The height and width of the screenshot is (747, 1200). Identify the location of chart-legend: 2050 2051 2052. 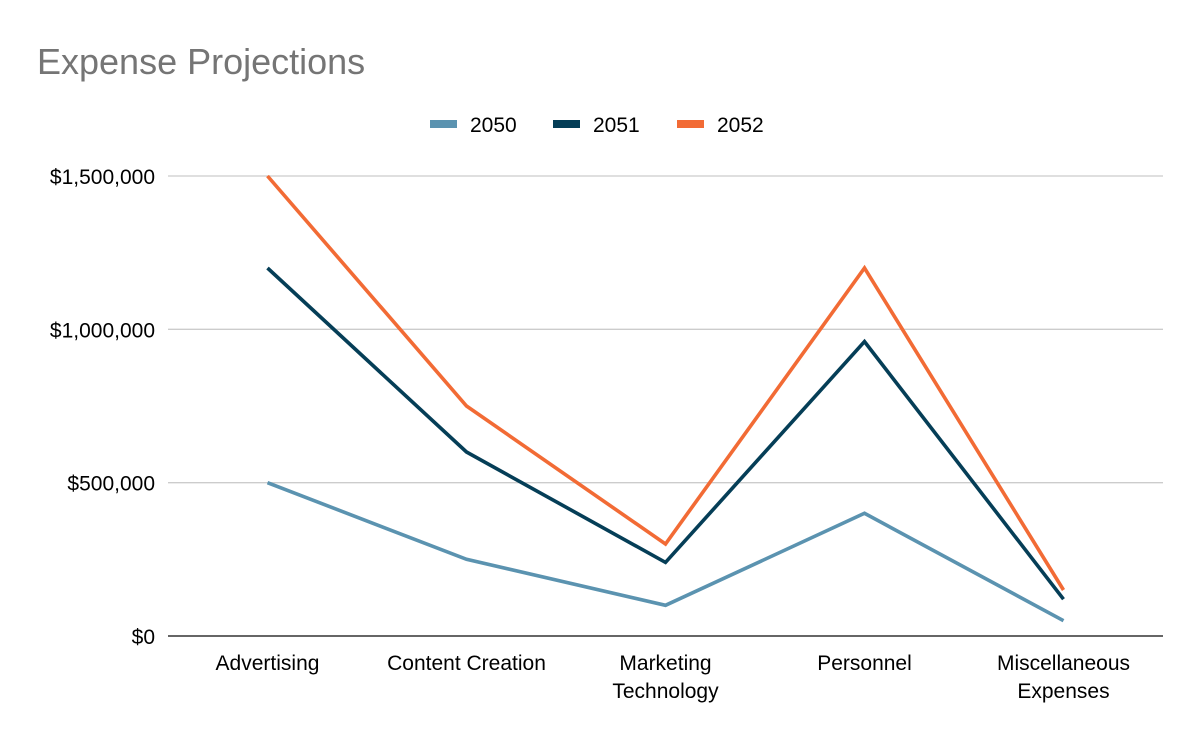
(597, 125).